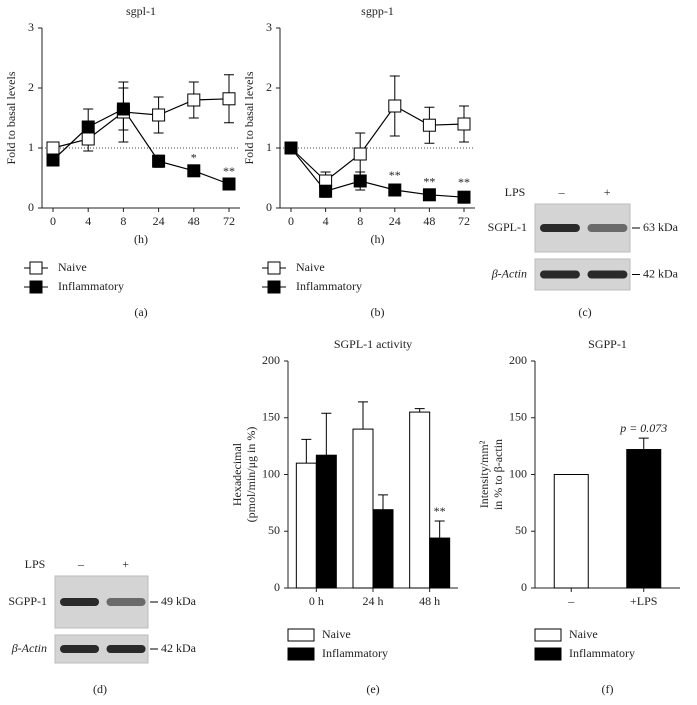 The width and height of the screenshot is (697, 705). What do you see at coordinates (429, 221) in the screenshot?
I see `x-tick-label: 48` at bounding box center [429, 221].